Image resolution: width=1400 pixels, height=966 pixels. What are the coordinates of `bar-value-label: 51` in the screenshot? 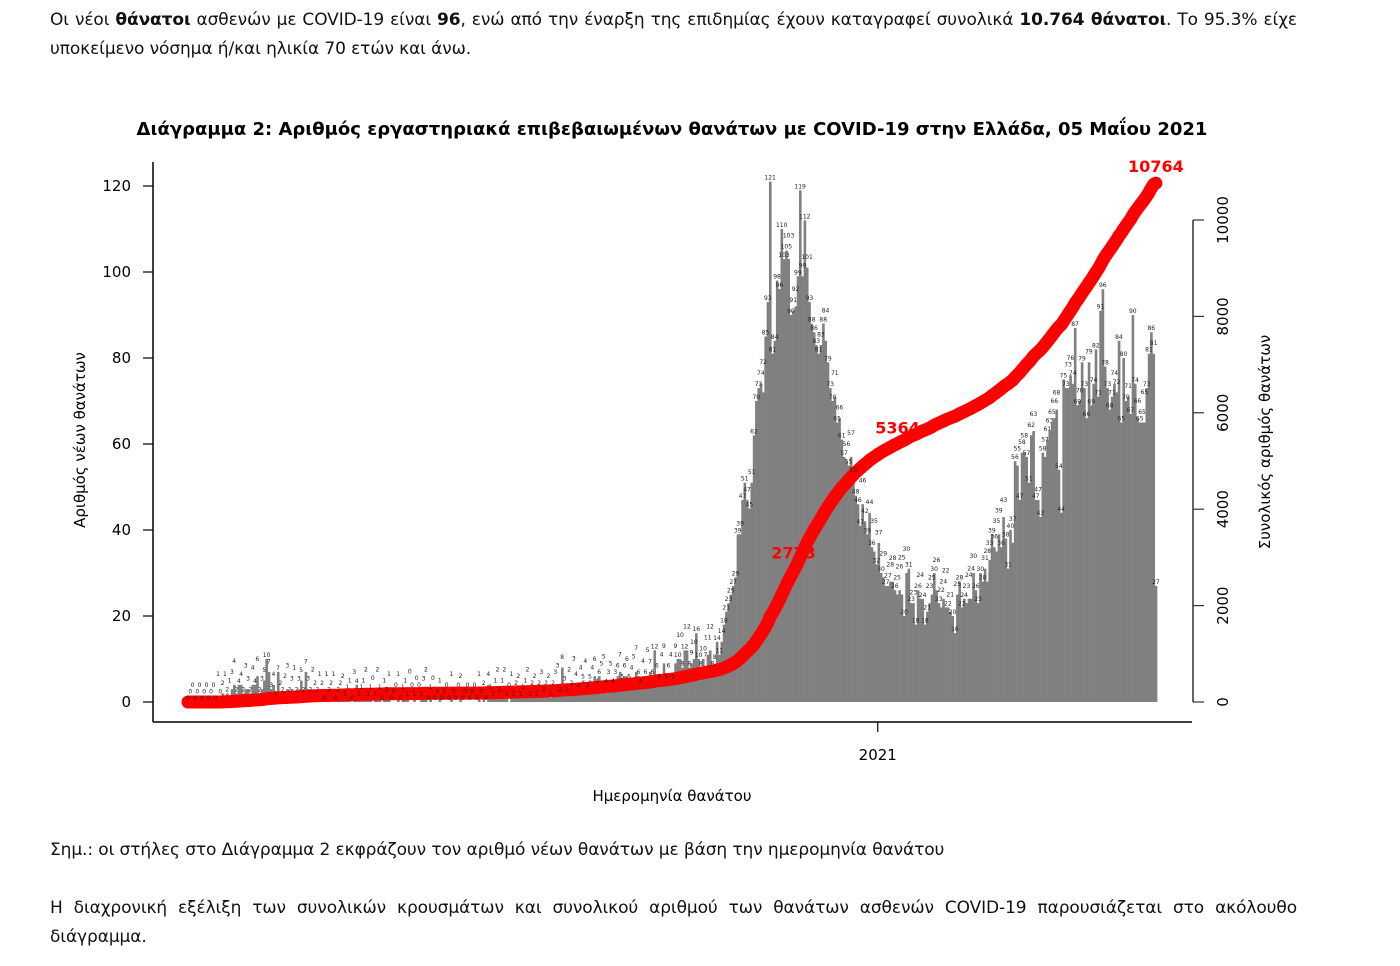 It's located at (745, 479).